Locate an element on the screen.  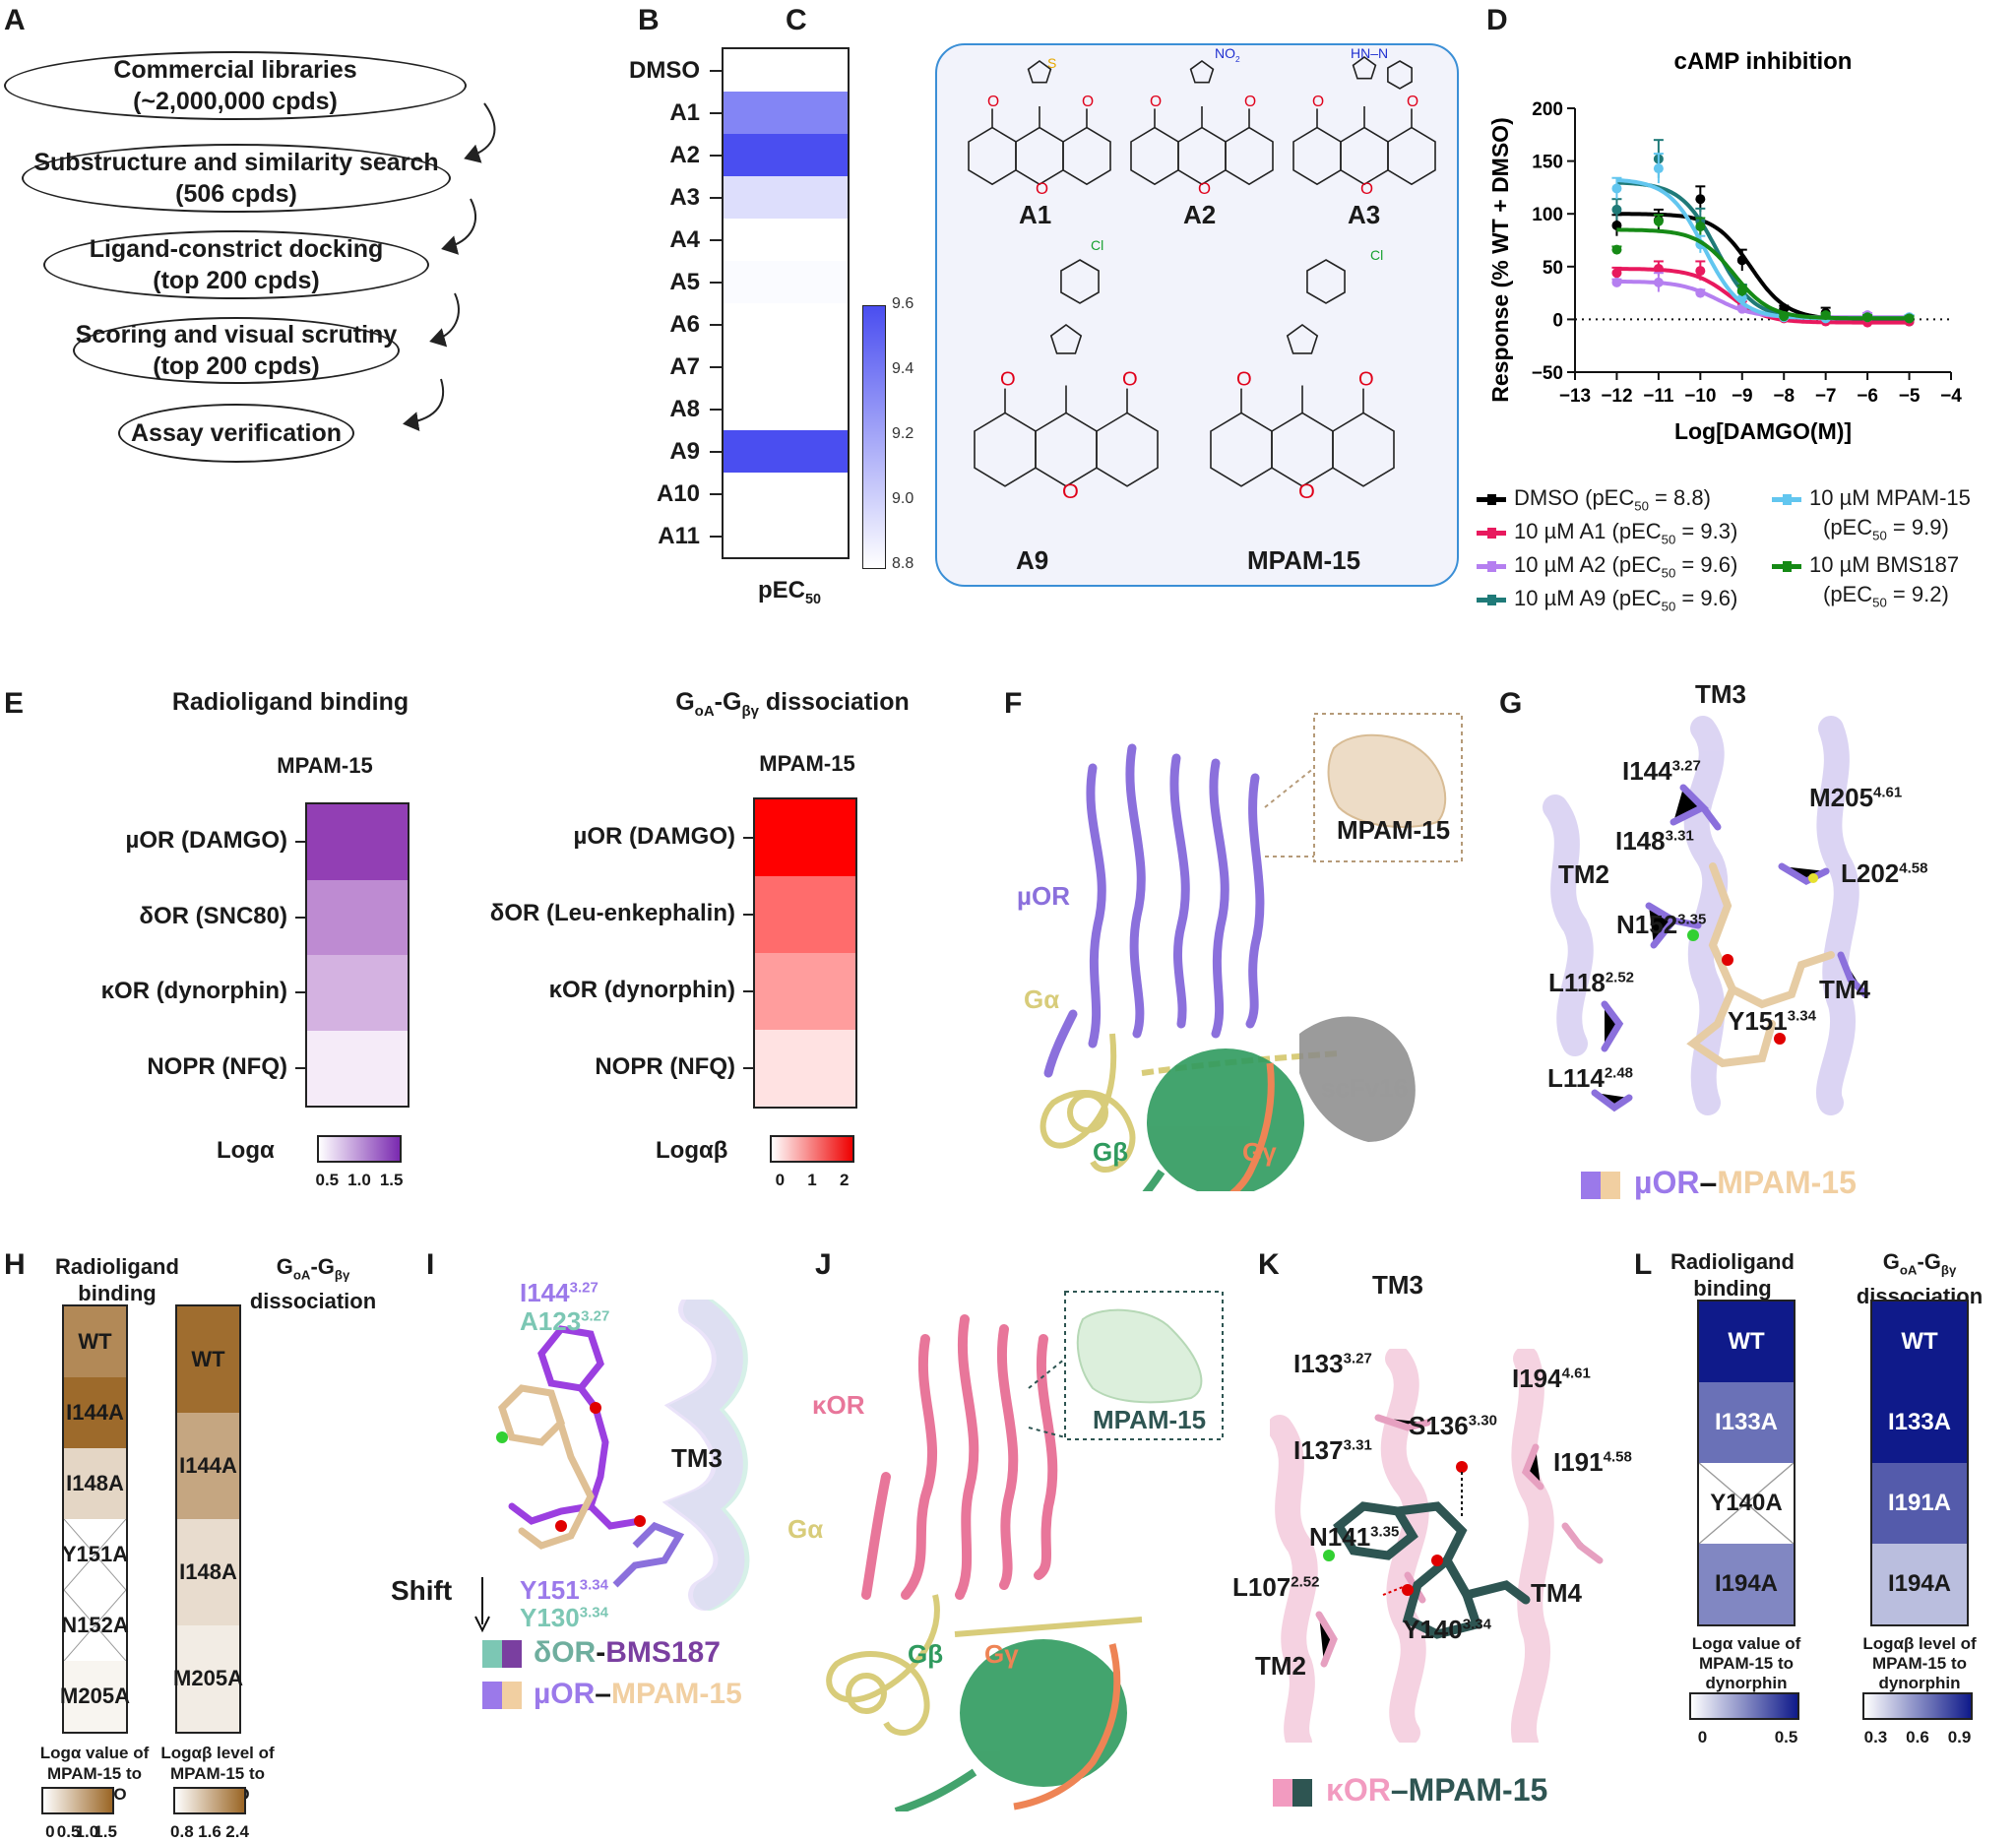
chain-label: κOR is located at coordinates (838, 1405).